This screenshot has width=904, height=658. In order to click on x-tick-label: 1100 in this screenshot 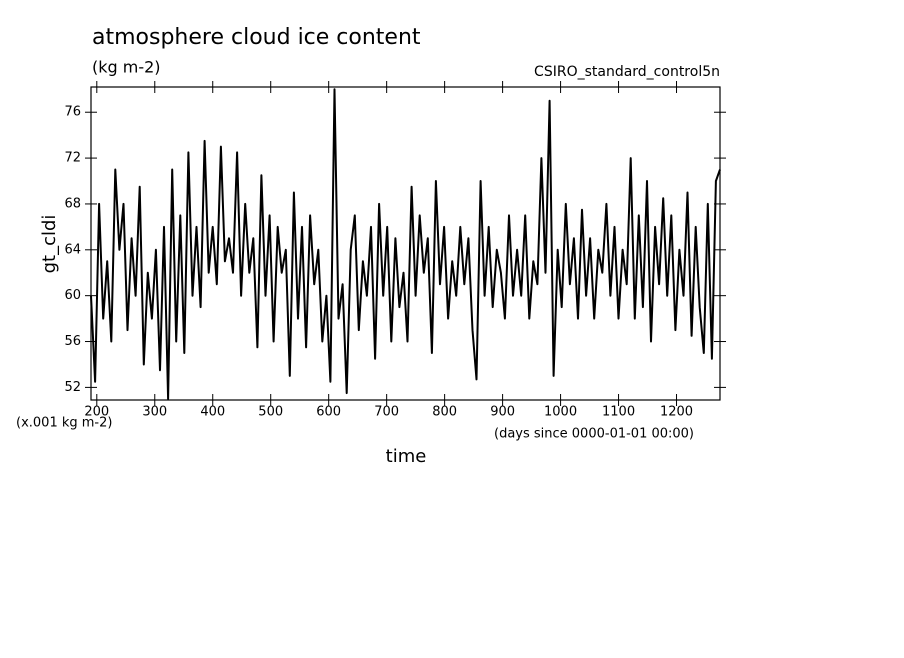, I will do `click(618, 412)`.